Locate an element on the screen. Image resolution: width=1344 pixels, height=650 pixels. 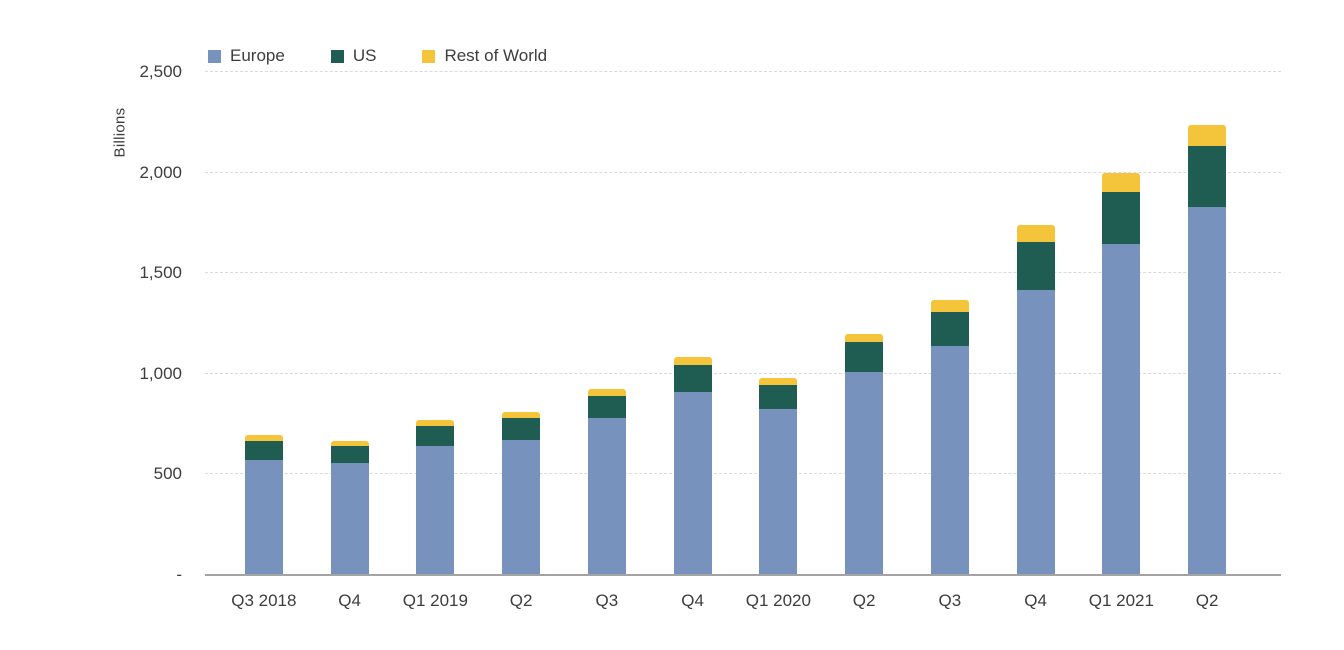
y-tick-2000: 2,000 is located at coordinates (160, 172).